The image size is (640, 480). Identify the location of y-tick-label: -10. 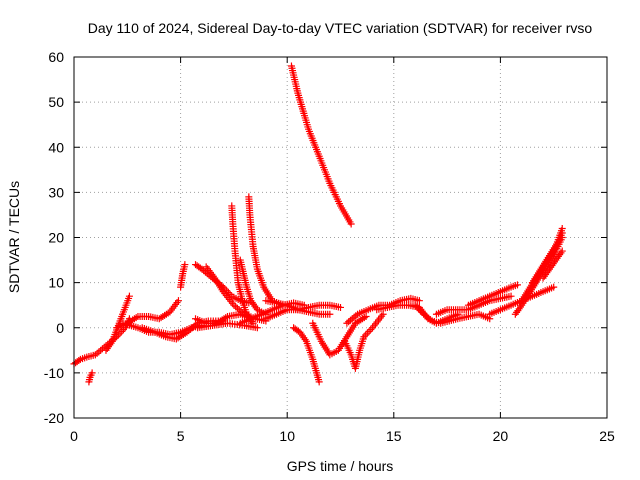
(54, 373).